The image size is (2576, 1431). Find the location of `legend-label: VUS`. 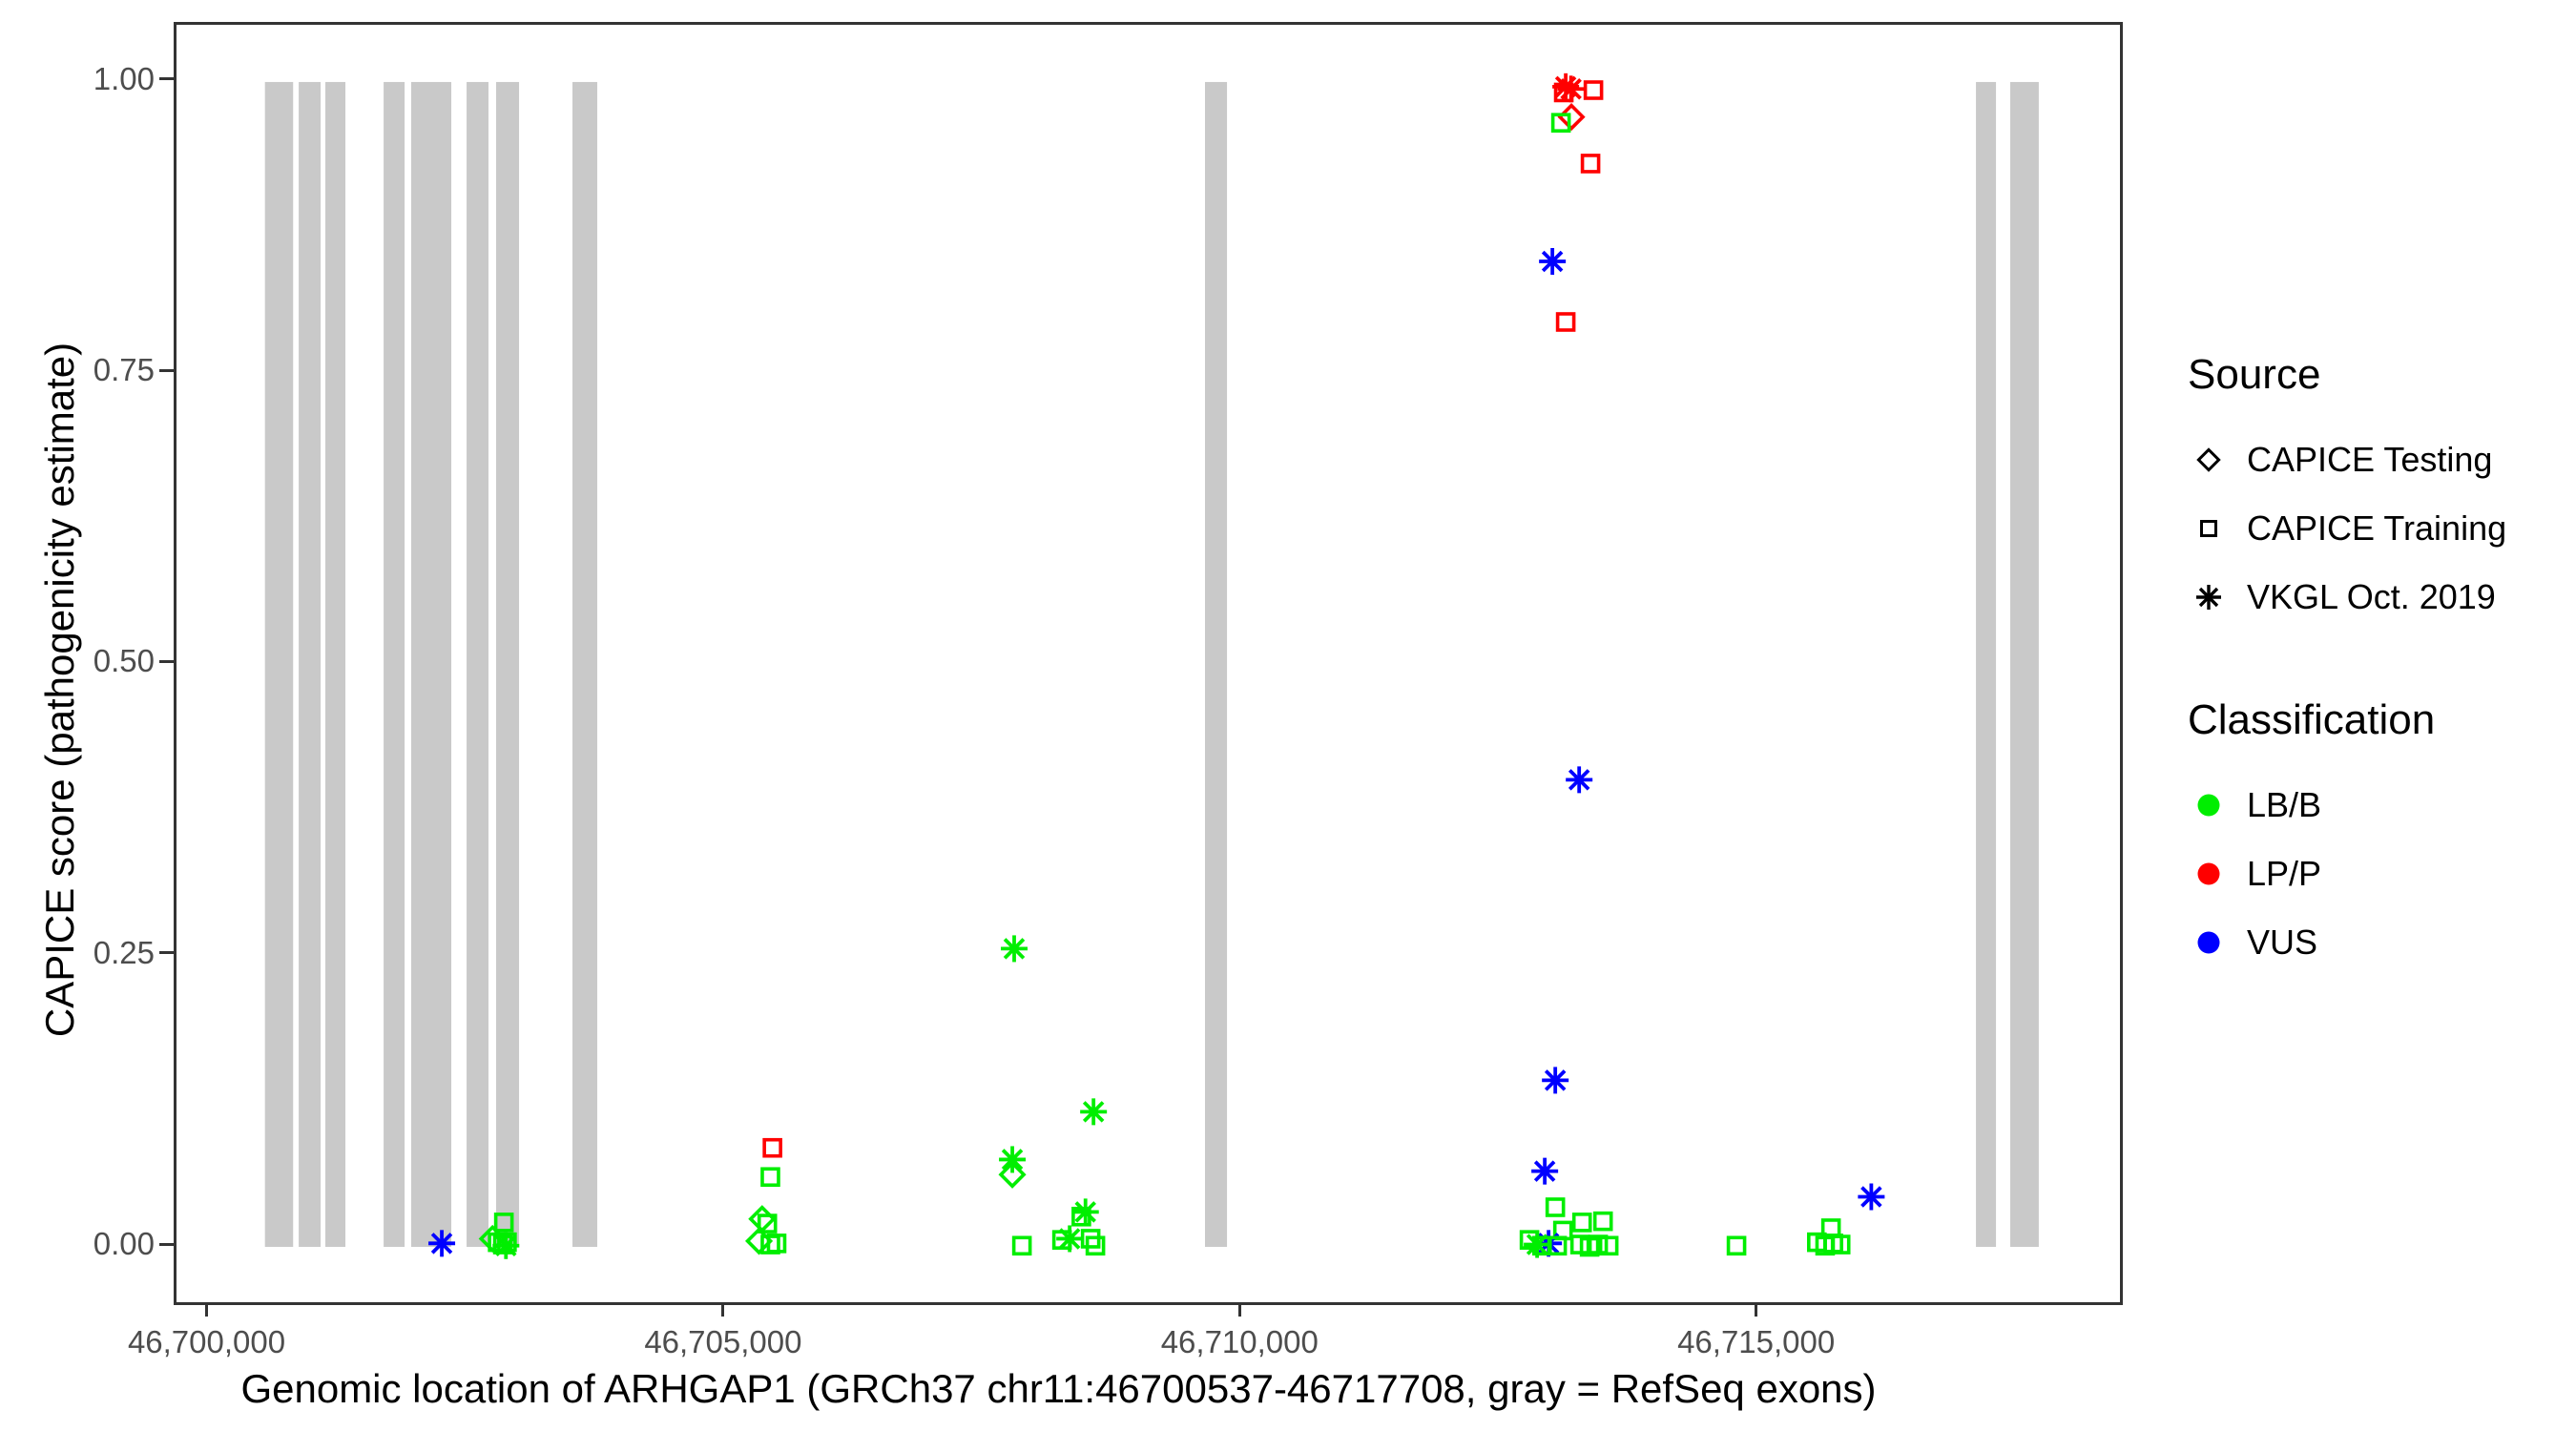

legend-label: VUS is located at coordinates (2282, 942).